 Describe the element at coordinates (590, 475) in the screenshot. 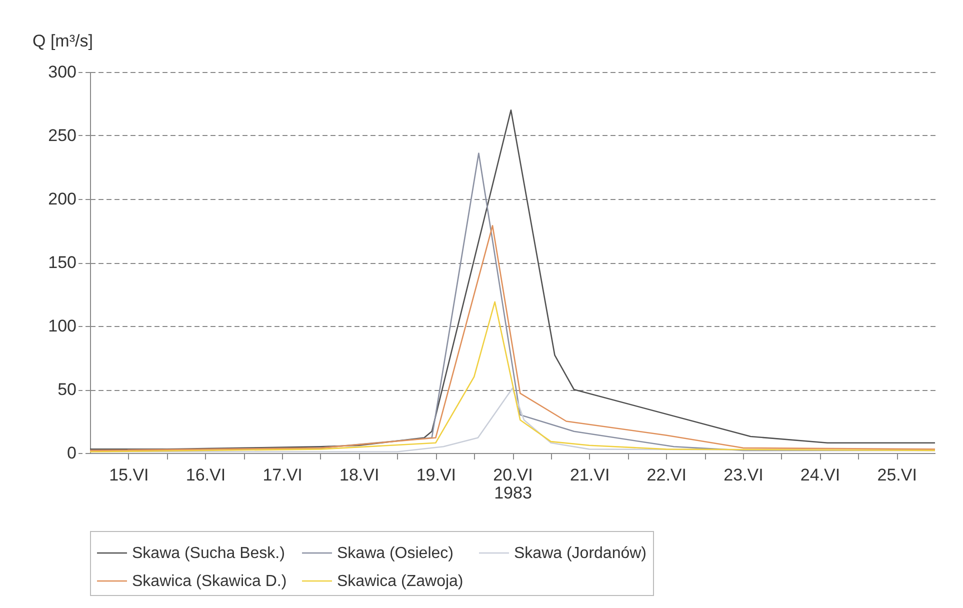

I see `x-tick-label: 21.VI` at that location.